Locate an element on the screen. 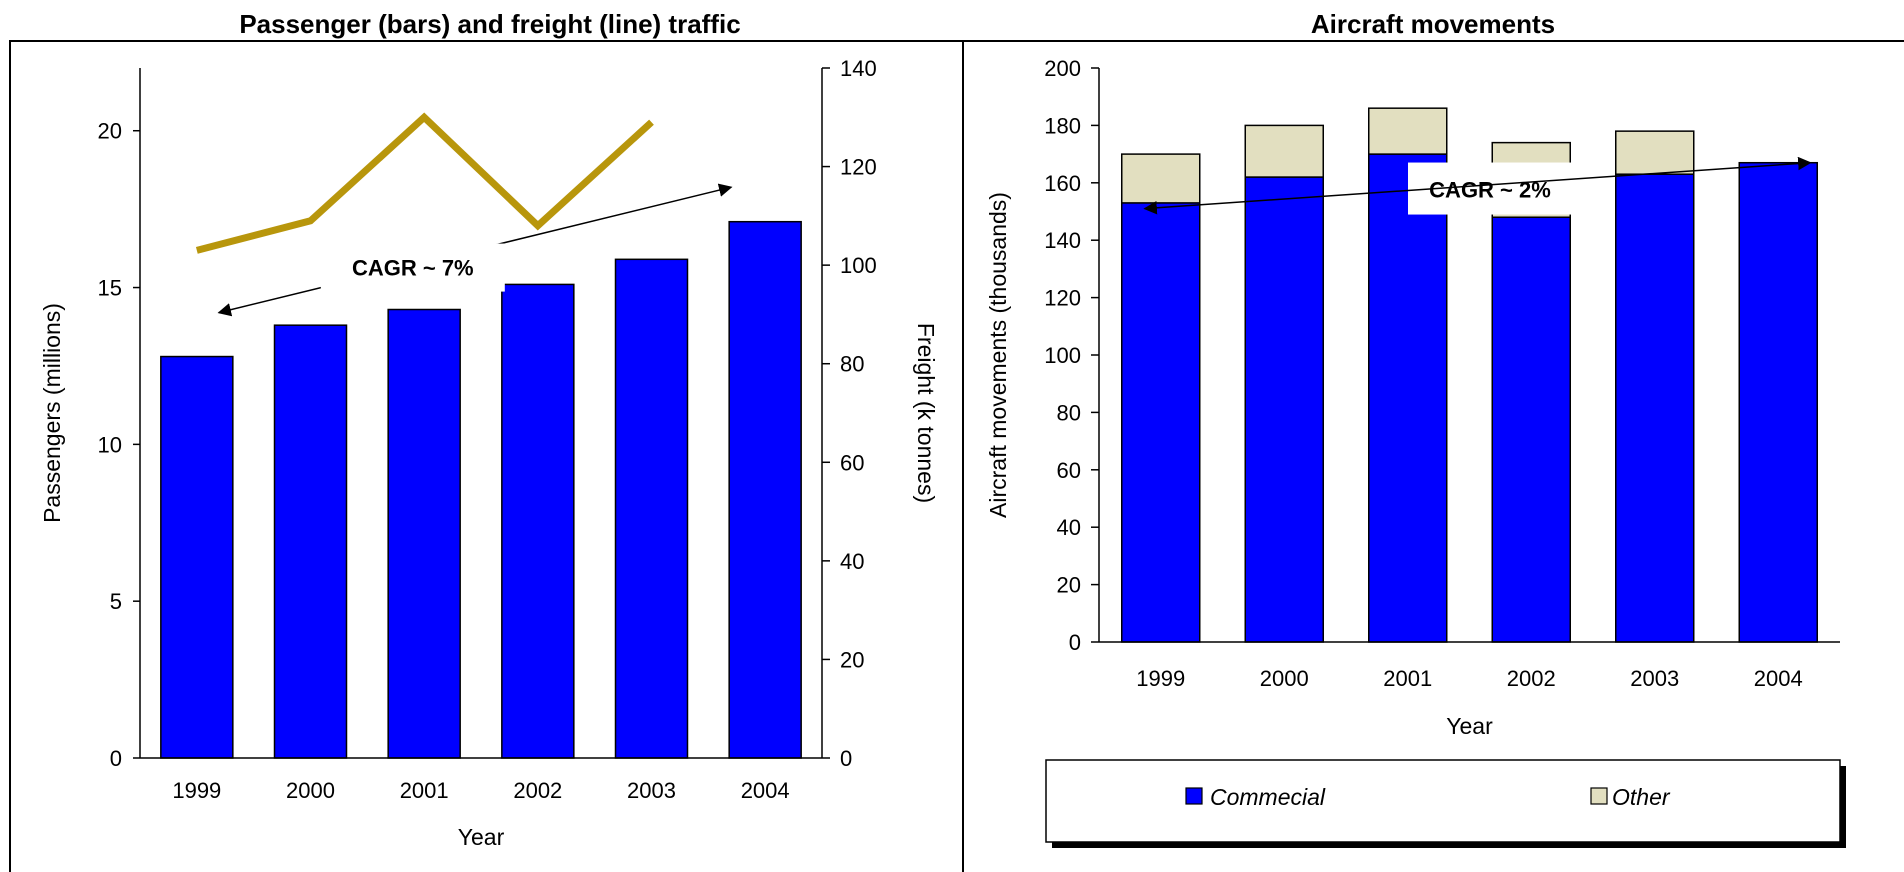 This screenshot has width=1904, height=872. left-x-tick-label: 2004 is located at coordinates (765, 790).